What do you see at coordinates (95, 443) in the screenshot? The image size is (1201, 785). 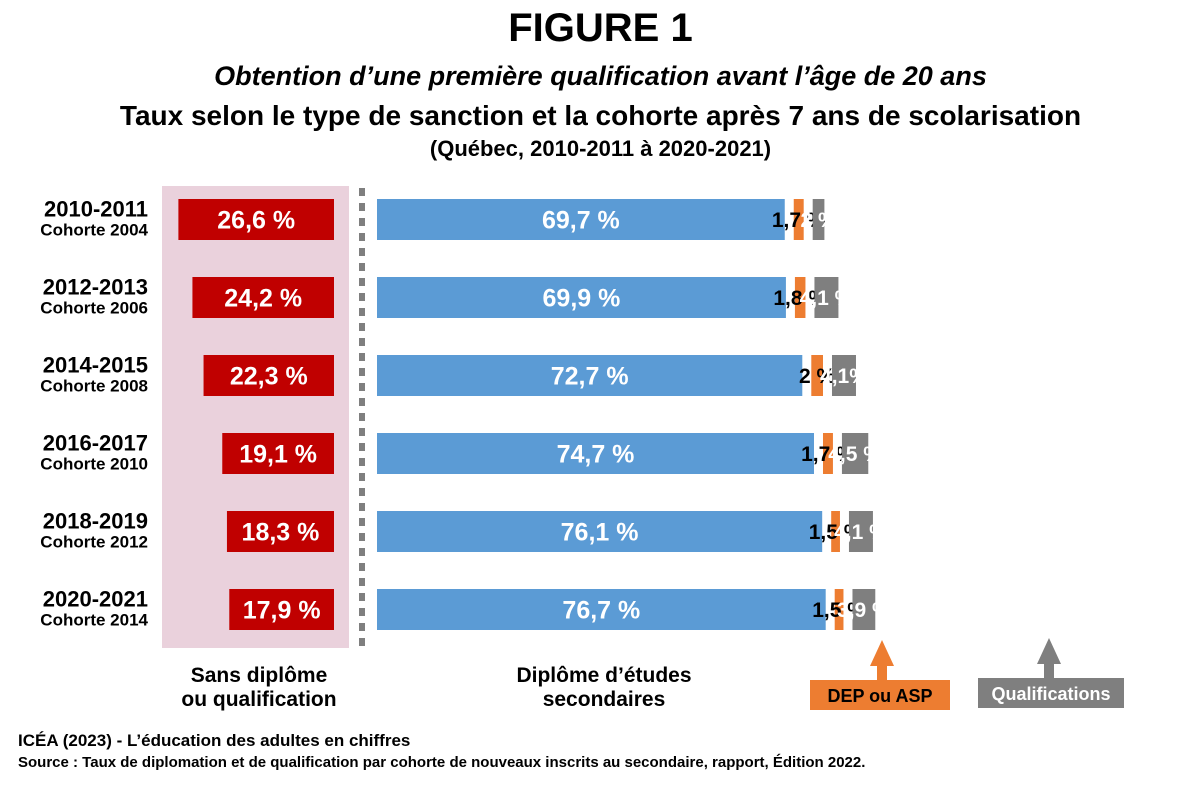 I see `category-label-year: 2016-2017` at bounding box center [95, 443].